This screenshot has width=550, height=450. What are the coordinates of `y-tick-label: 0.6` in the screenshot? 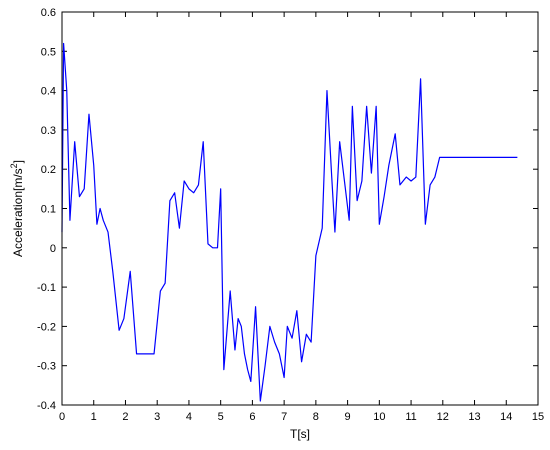 It's located at (48, 13).